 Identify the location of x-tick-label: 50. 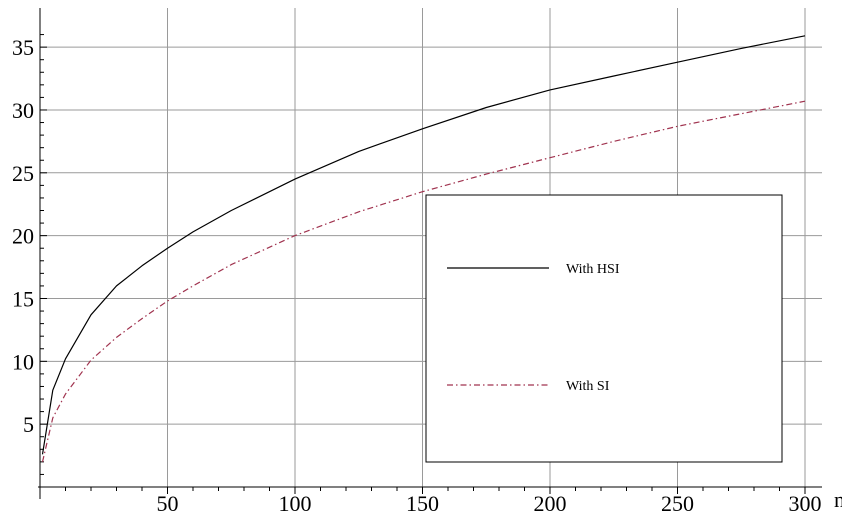
(168, 503).